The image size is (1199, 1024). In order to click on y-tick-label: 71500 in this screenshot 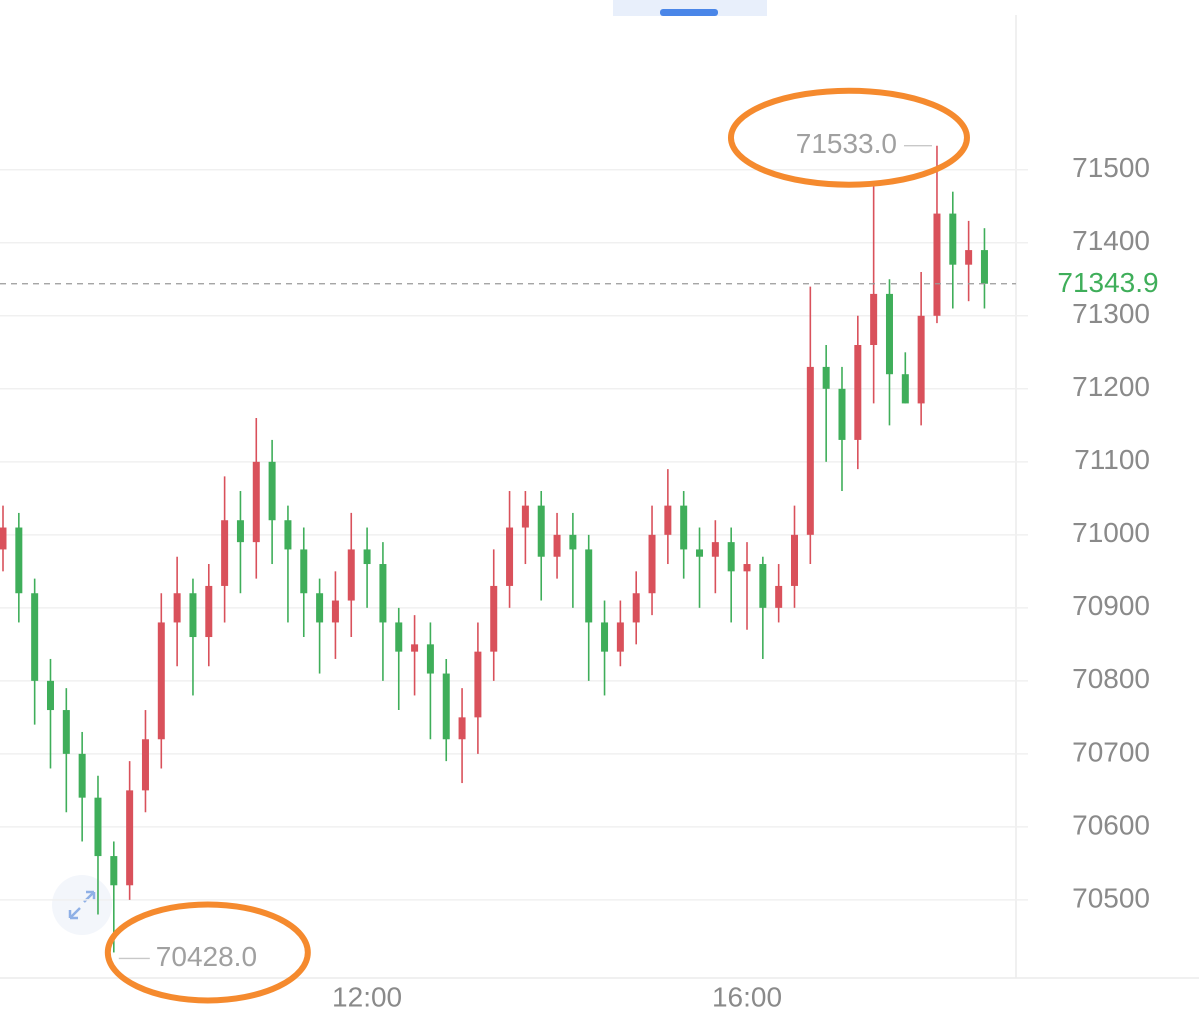, I will do `click(1111, 167)`.